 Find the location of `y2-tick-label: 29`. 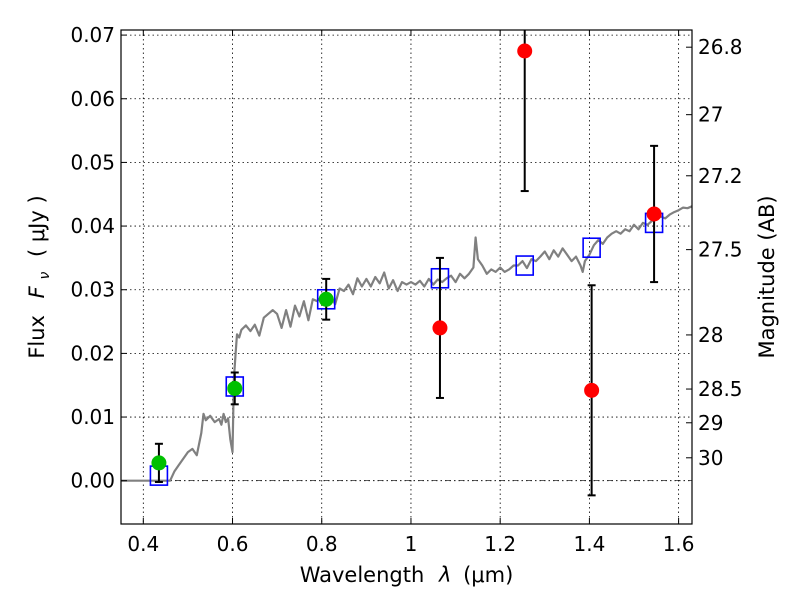

y2-tick-label: 29 is located at coordinates (710, 423).